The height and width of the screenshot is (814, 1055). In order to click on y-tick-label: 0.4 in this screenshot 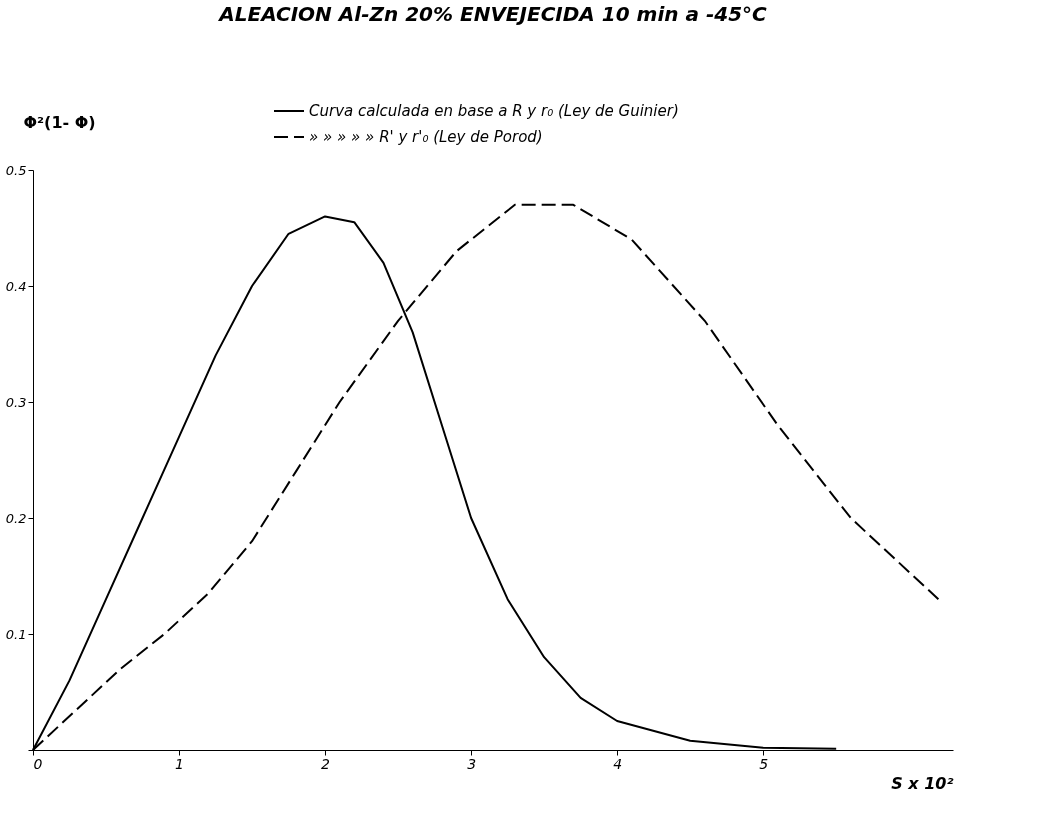, I will do `click(16, 286)`.